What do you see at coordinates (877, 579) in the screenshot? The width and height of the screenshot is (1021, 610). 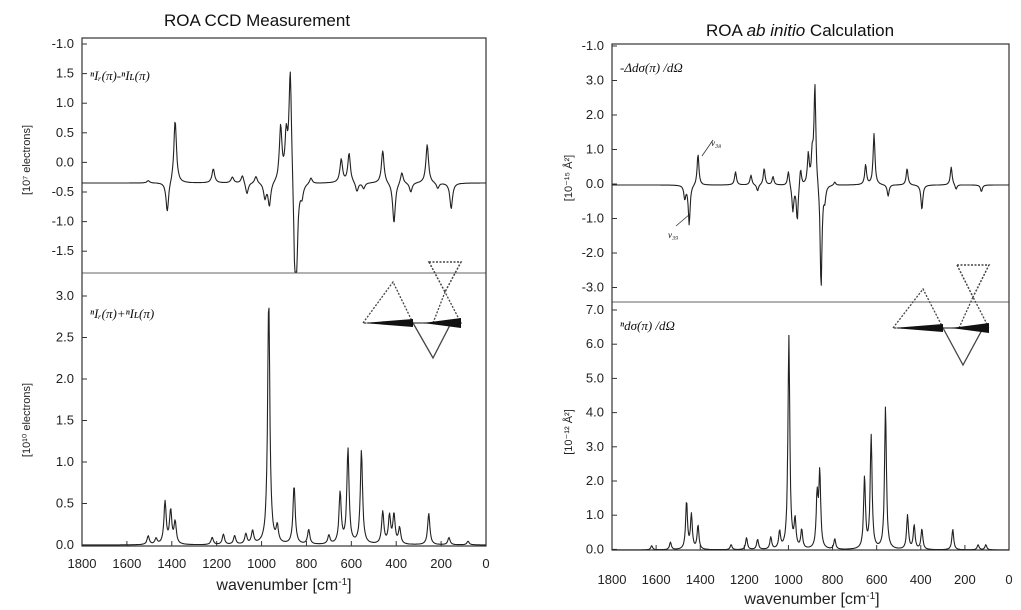 I see `right-xtick-label: 600` at bounding box center [877, 579].